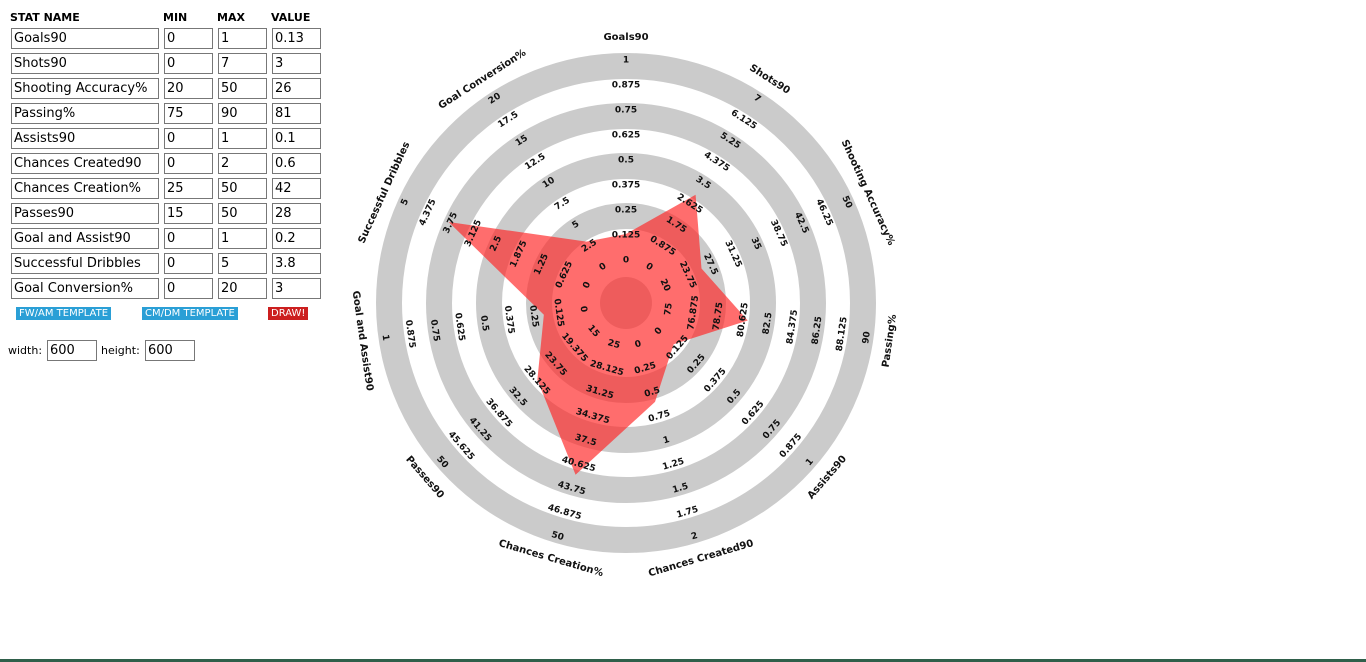 The height and width of the screenshot is (662, 1366). Describe the element at coordinates (562, 204) in the screenshot. I see `tick-label: 7.5` at that location.